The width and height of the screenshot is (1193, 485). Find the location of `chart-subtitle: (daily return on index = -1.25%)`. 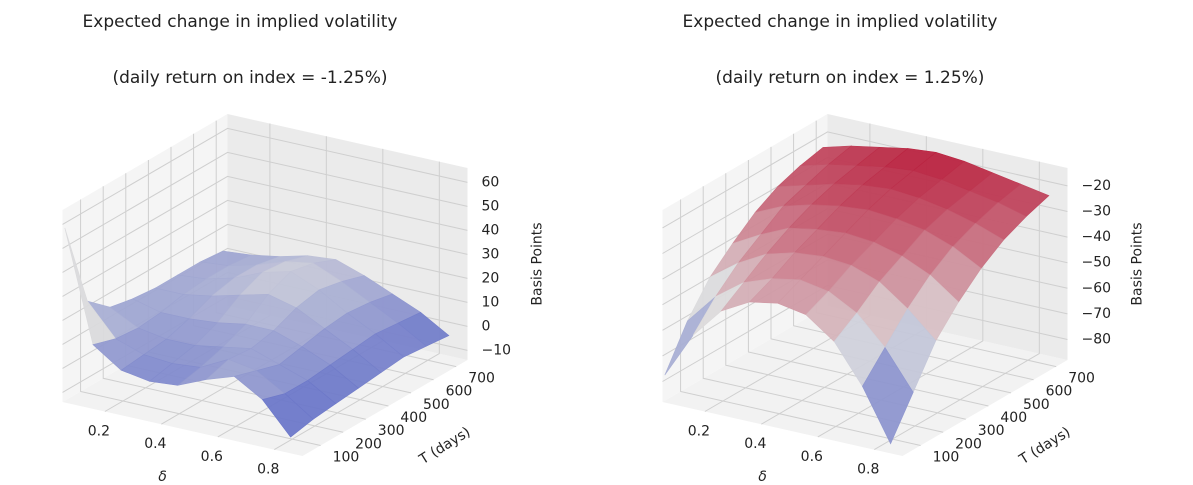

chart-subtitle: (daily return on index = -1.25%) is located at coordinates (249, 78).